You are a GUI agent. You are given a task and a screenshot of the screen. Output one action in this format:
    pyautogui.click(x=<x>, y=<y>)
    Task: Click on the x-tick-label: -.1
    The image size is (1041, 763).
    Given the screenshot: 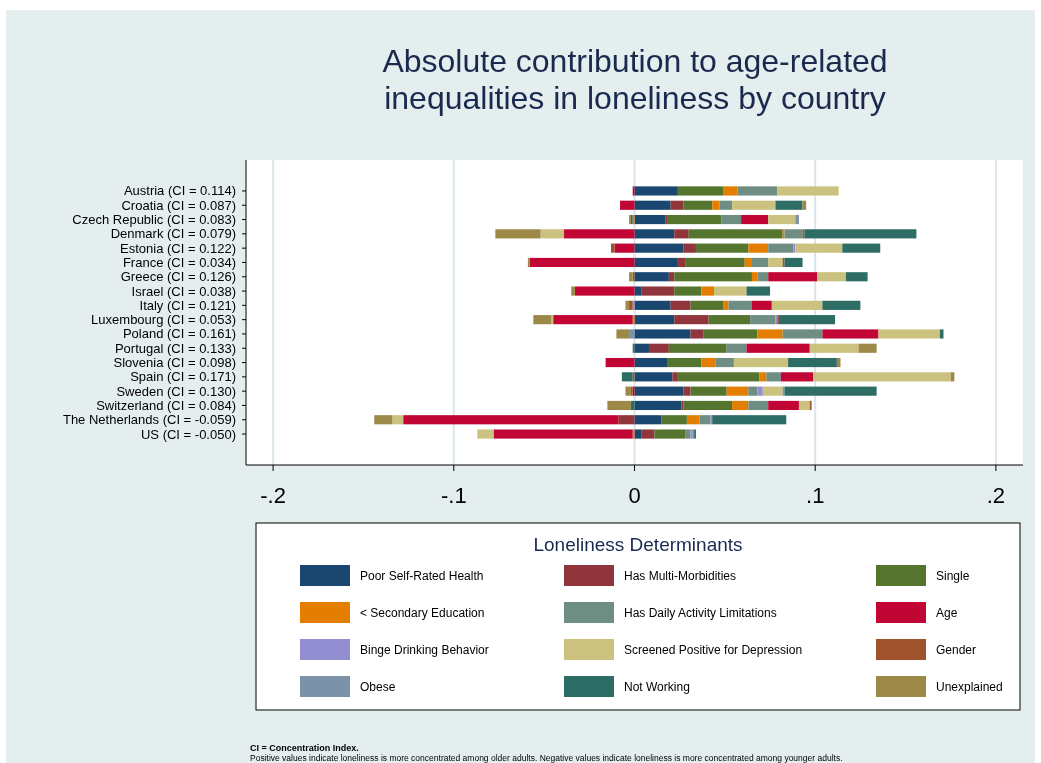 What is the action you would take?
    pyautogui.click(x=453, y=495)
    